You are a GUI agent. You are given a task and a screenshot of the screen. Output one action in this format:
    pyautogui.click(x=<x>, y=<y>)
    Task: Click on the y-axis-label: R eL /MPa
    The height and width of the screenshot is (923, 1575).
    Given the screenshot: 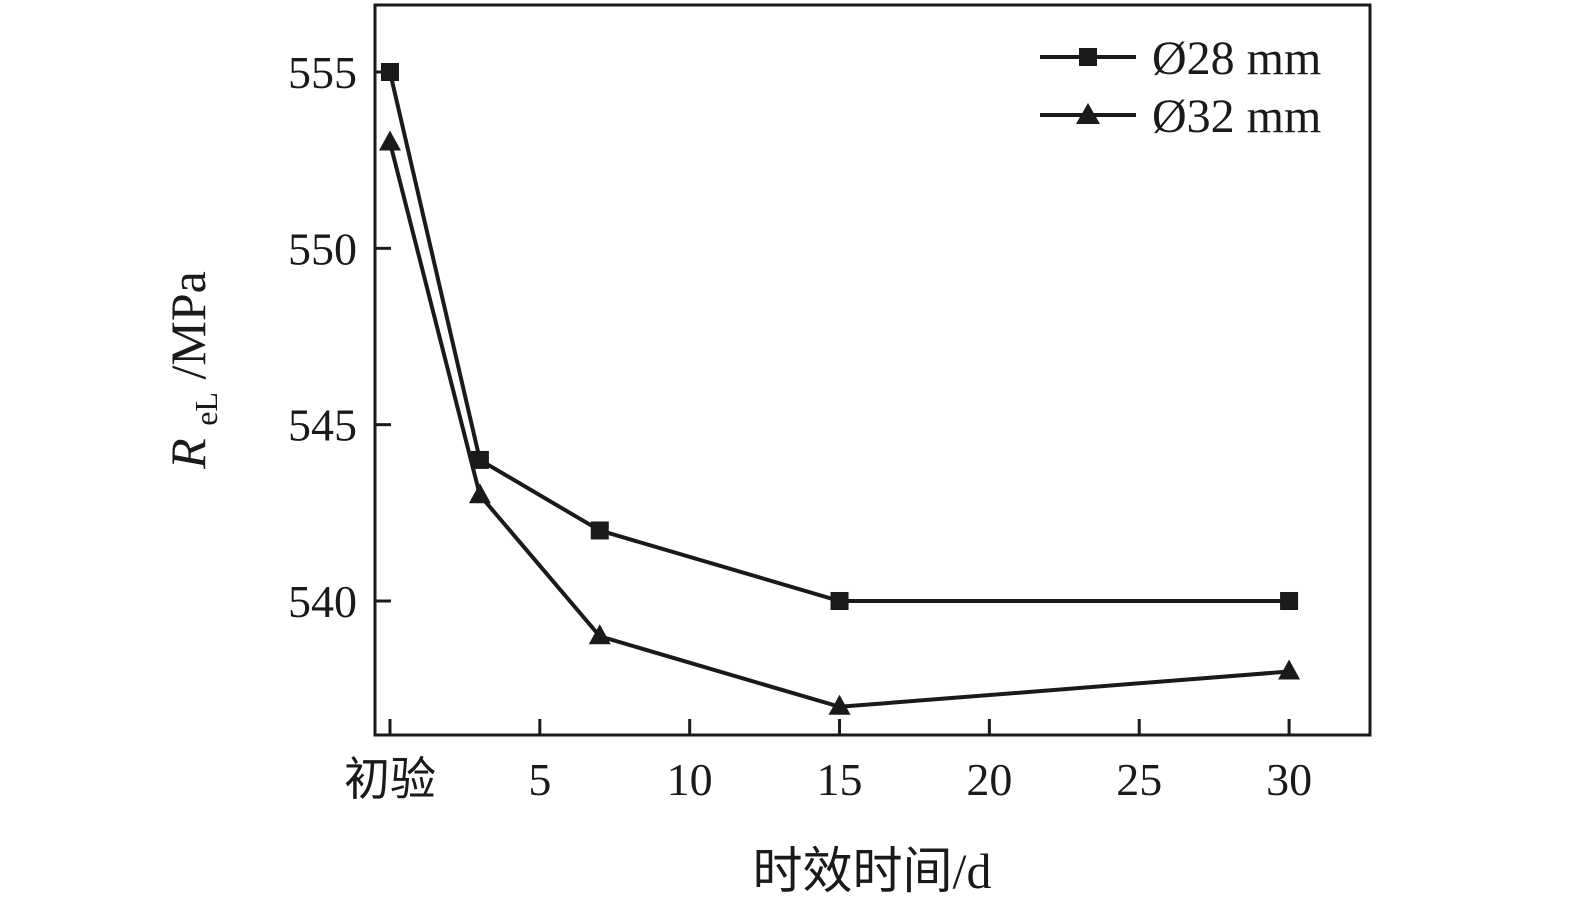 What is the action you would take?
    pyautogui.click(x=194, y=370)
    